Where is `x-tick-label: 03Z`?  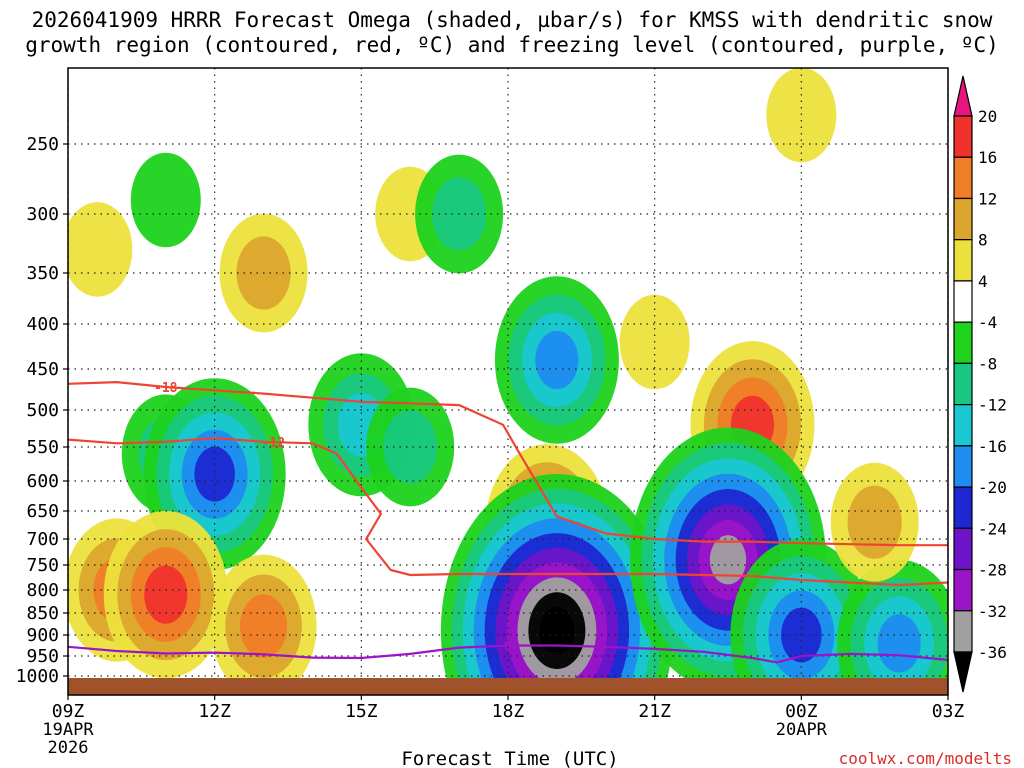
x-tick-label: 03Z is located at coordinates (948, 711).